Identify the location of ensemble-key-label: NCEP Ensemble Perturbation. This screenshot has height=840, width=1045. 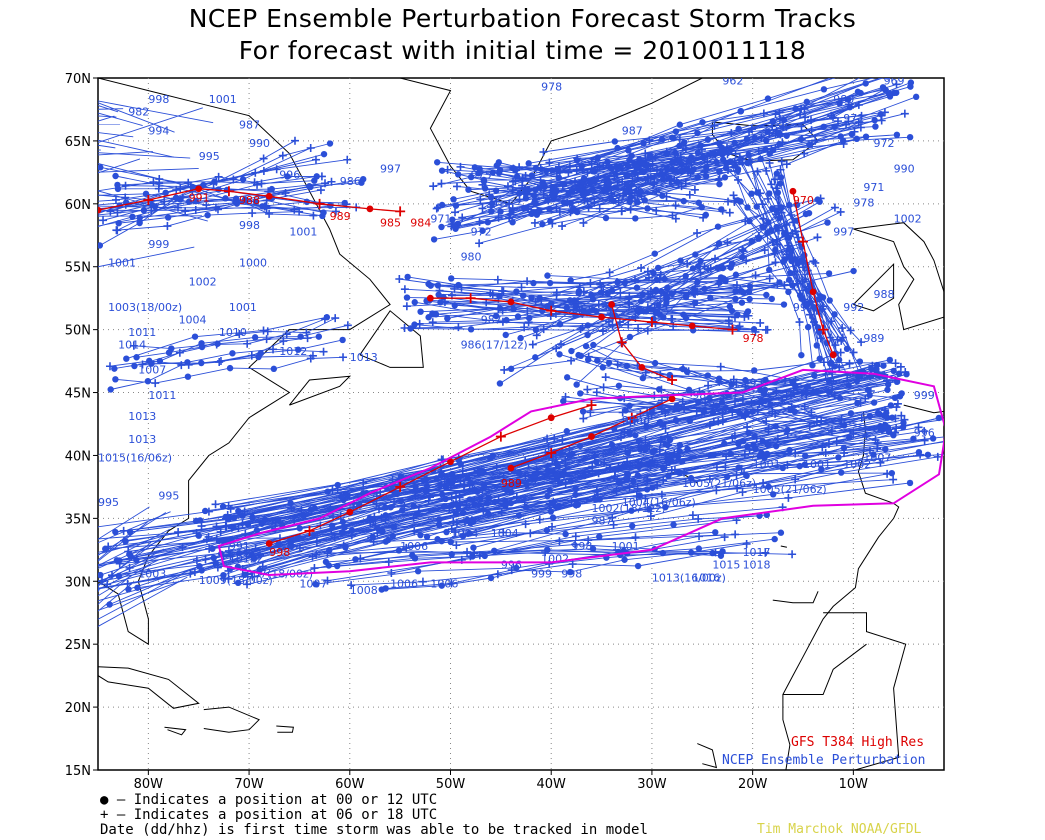
(824, 760).